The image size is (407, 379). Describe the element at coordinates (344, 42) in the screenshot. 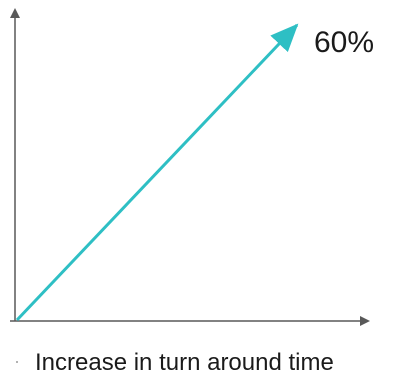

I see `annotation-label: 60%` at that location.